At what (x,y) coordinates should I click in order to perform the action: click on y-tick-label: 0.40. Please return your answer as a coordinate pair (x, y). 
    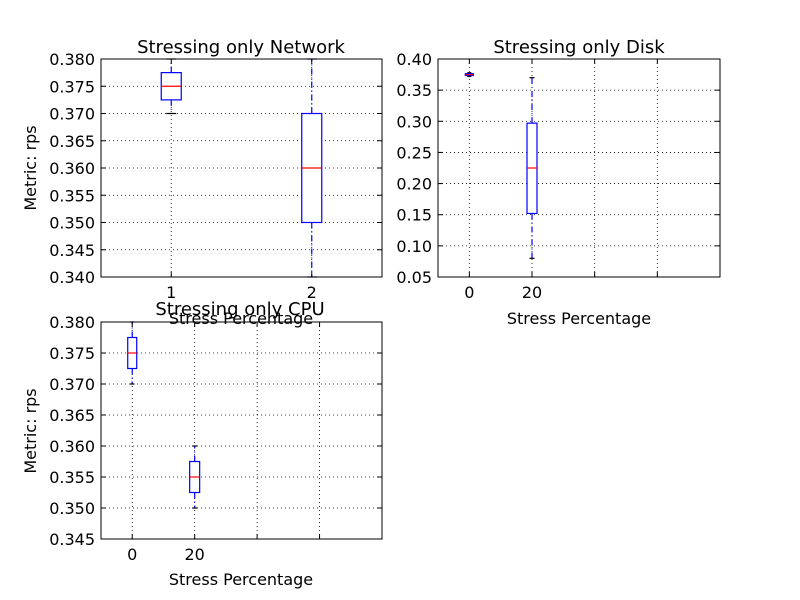
    Looking at the image, I should click on (414, 59).